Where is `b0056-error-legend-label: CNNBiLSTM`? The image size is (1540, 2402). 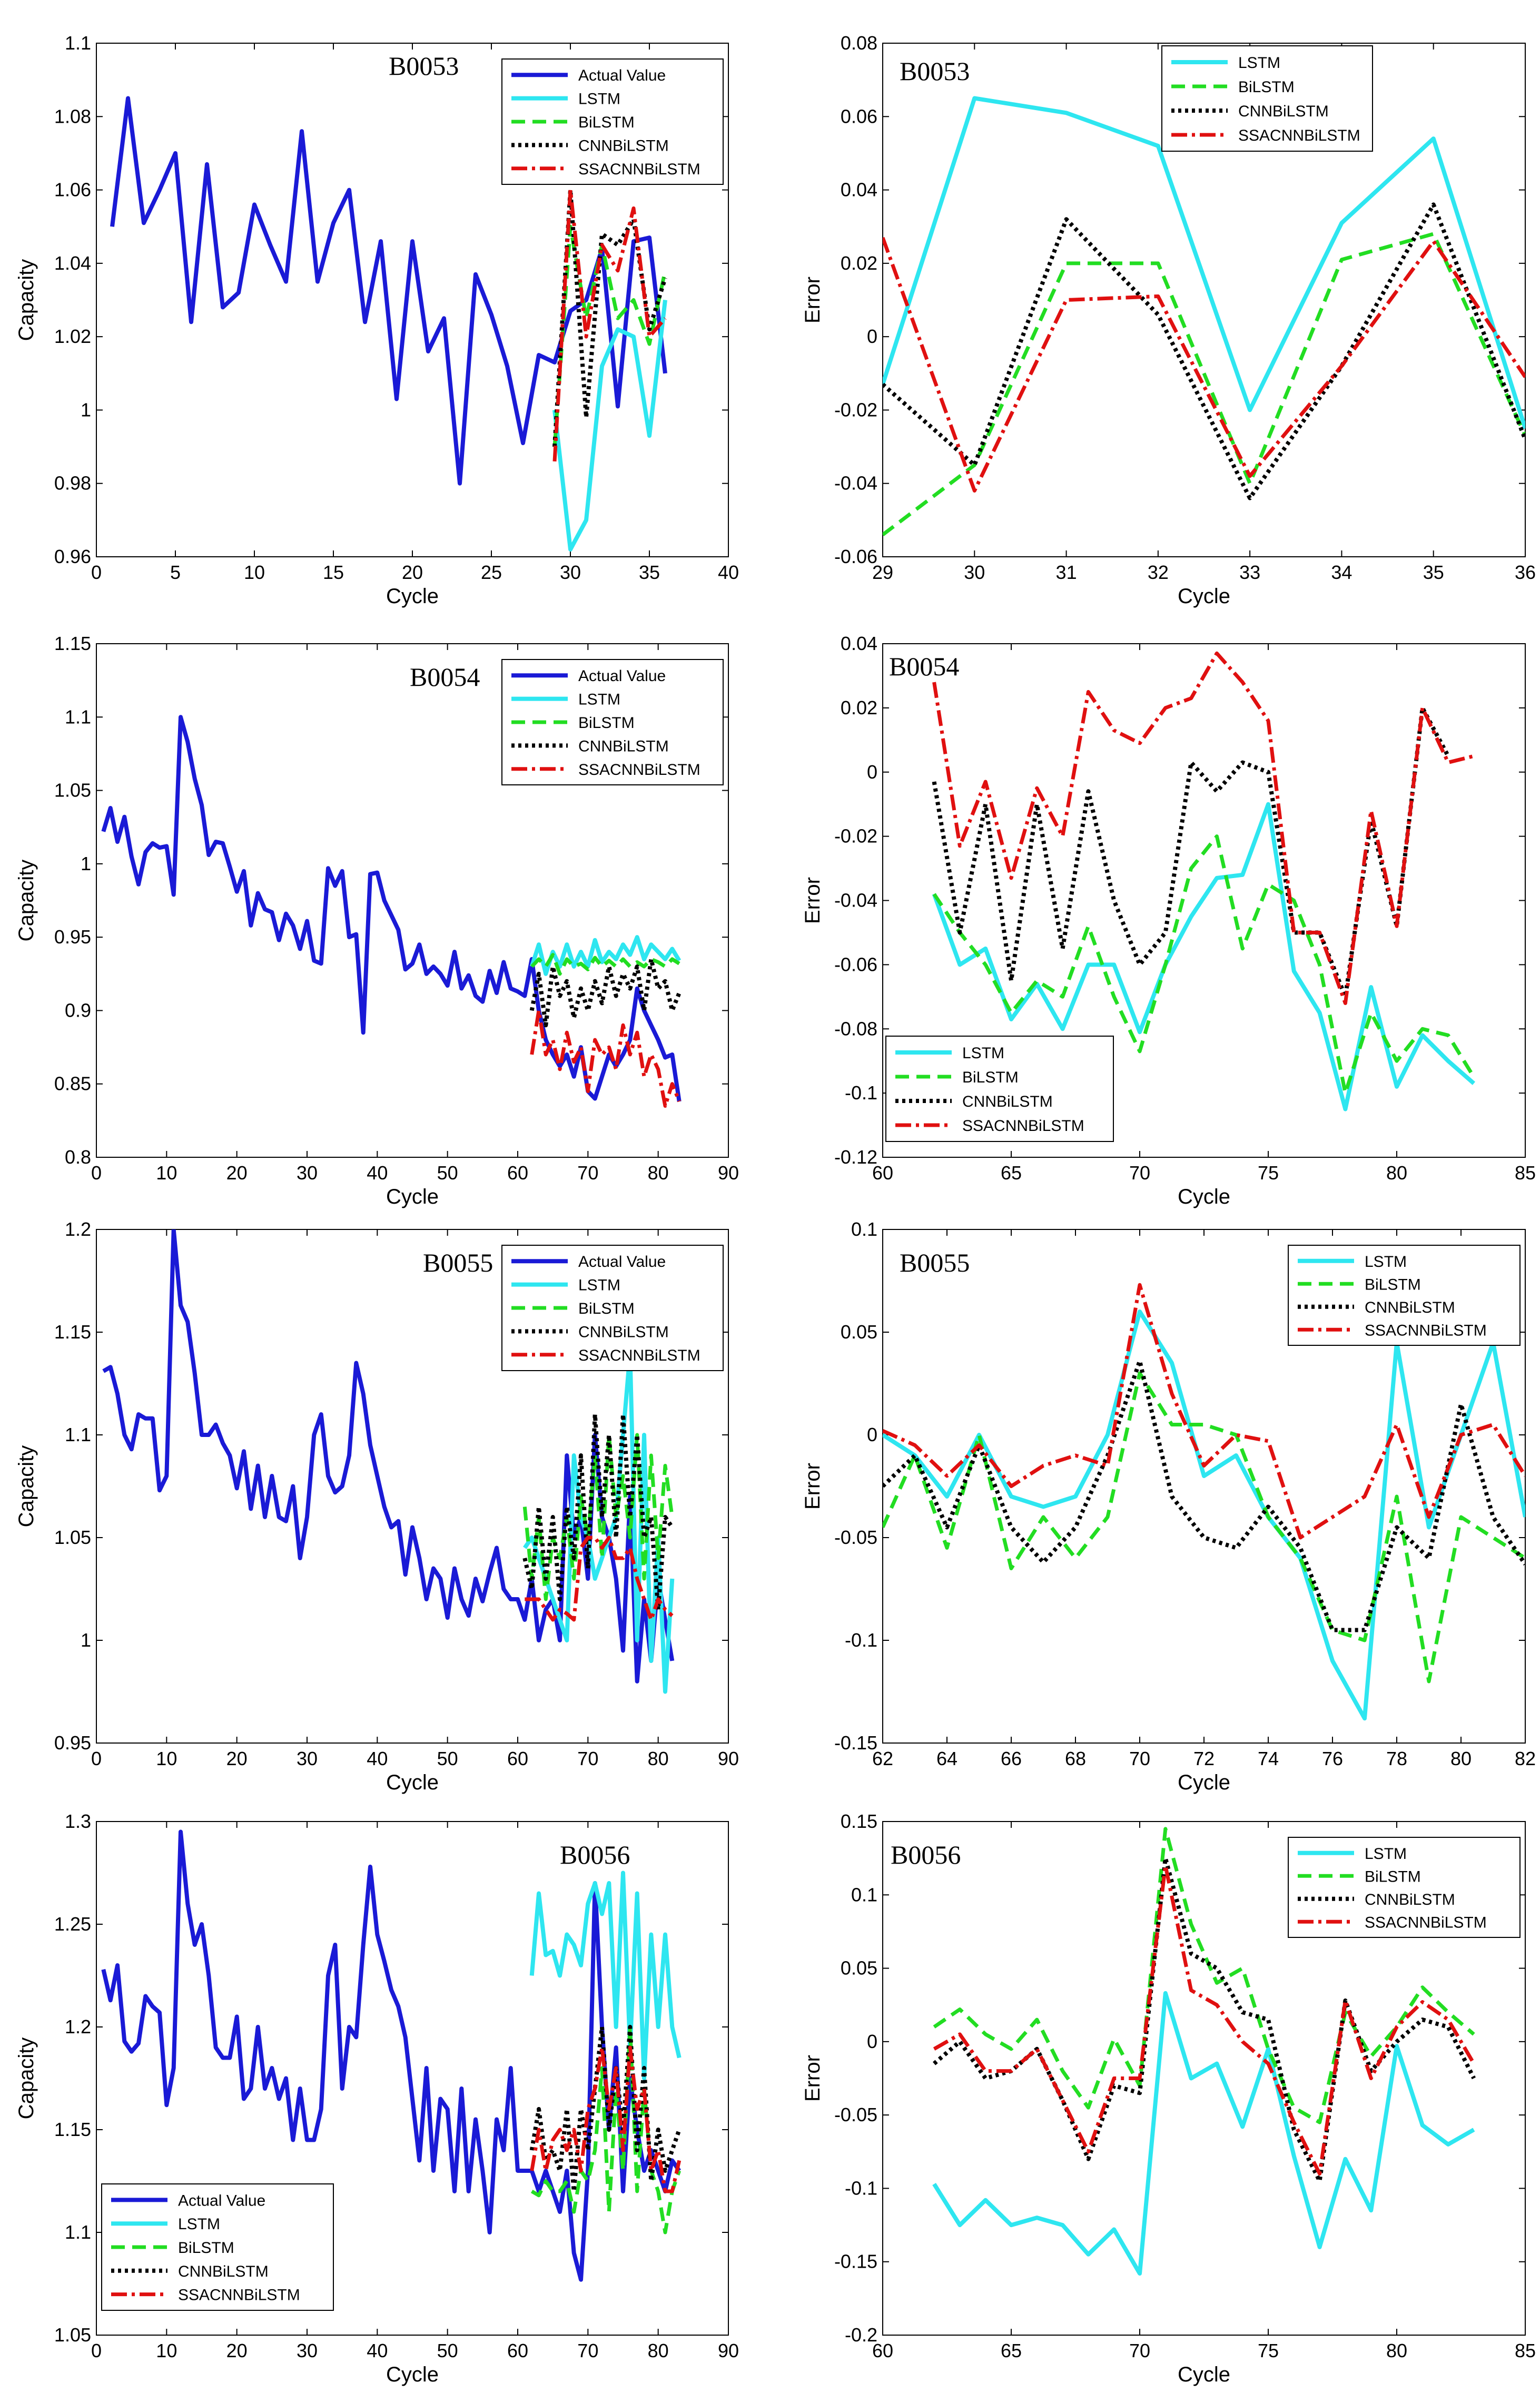 b0056-error-legend-label: CNNBiLSTM is located at coordinates (1410, 1899).